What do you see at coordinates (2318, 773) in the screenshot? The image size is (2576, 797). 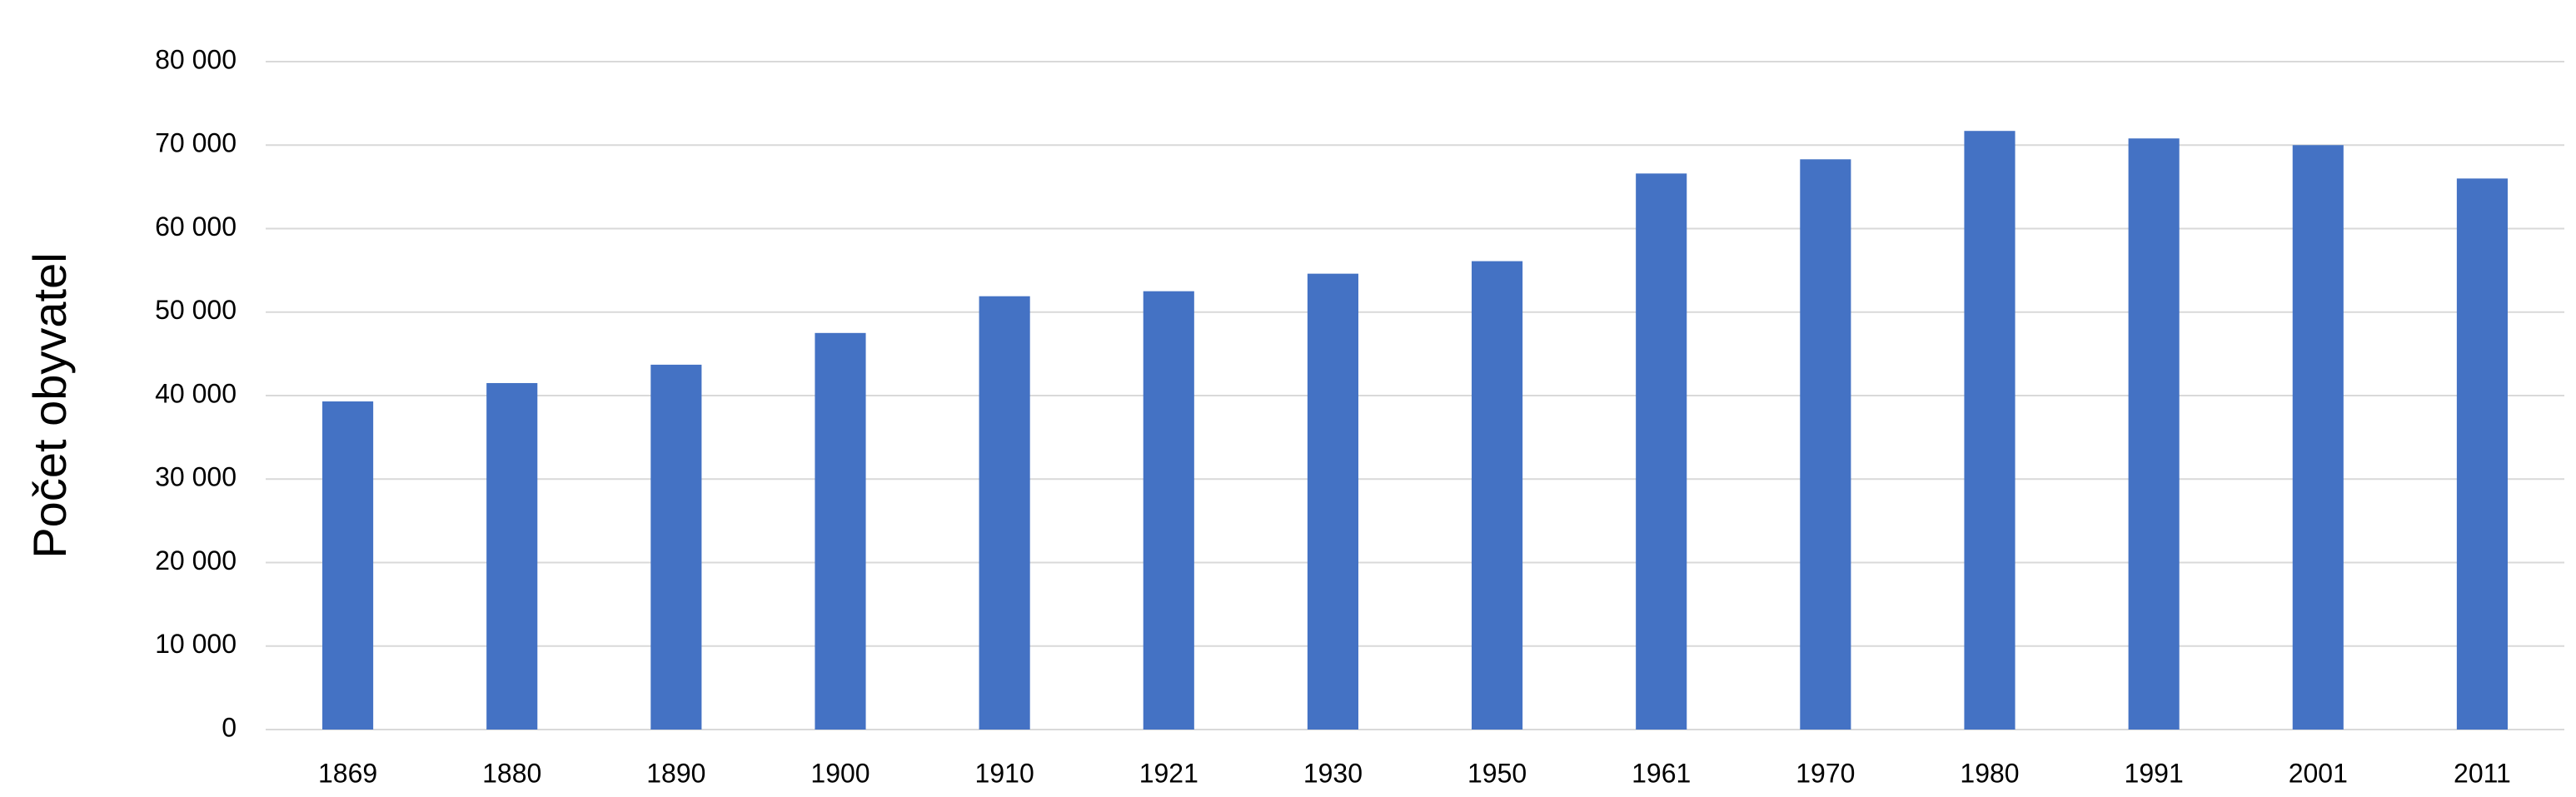 I see `x-tick-label: 2001` at bounding box center [2318, 773].